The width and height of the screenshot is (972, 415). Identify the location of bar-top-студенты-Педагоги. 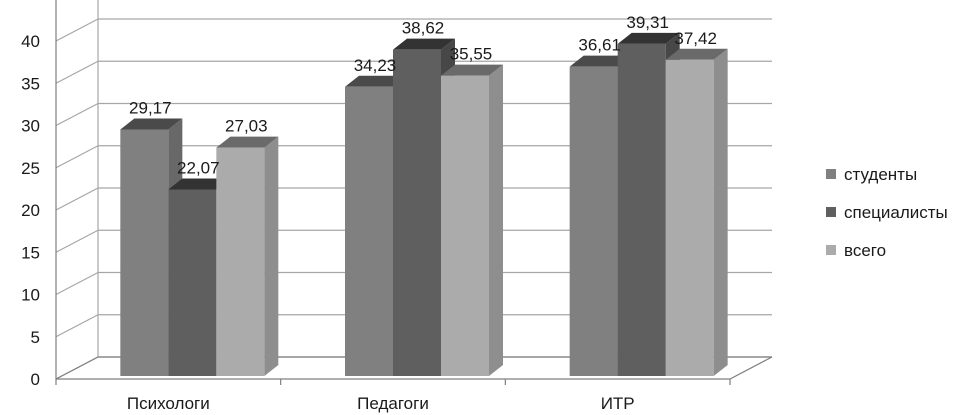
(376, 81).